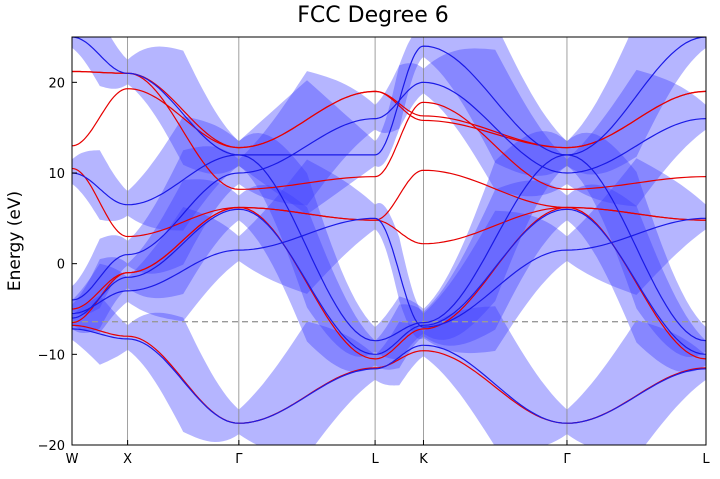 The width and height of the screenshot is (720, 479). Describe the element at coordinates (423, 459) in the screenshot. I see `x-tick-label: K` at that location.